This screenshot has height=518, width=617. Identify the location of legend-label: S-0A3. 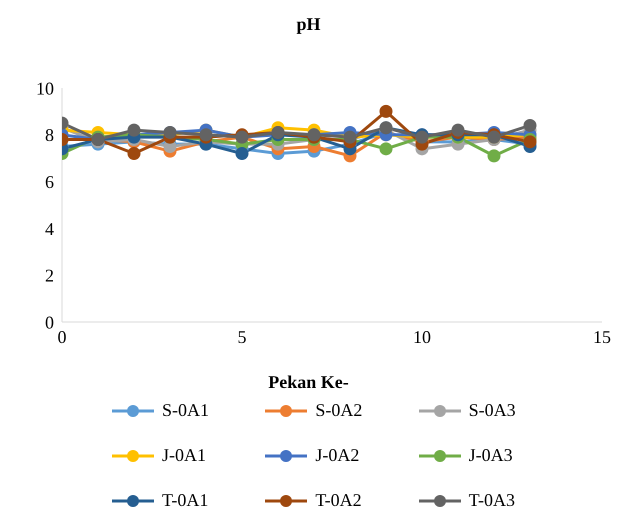
(492, 410).